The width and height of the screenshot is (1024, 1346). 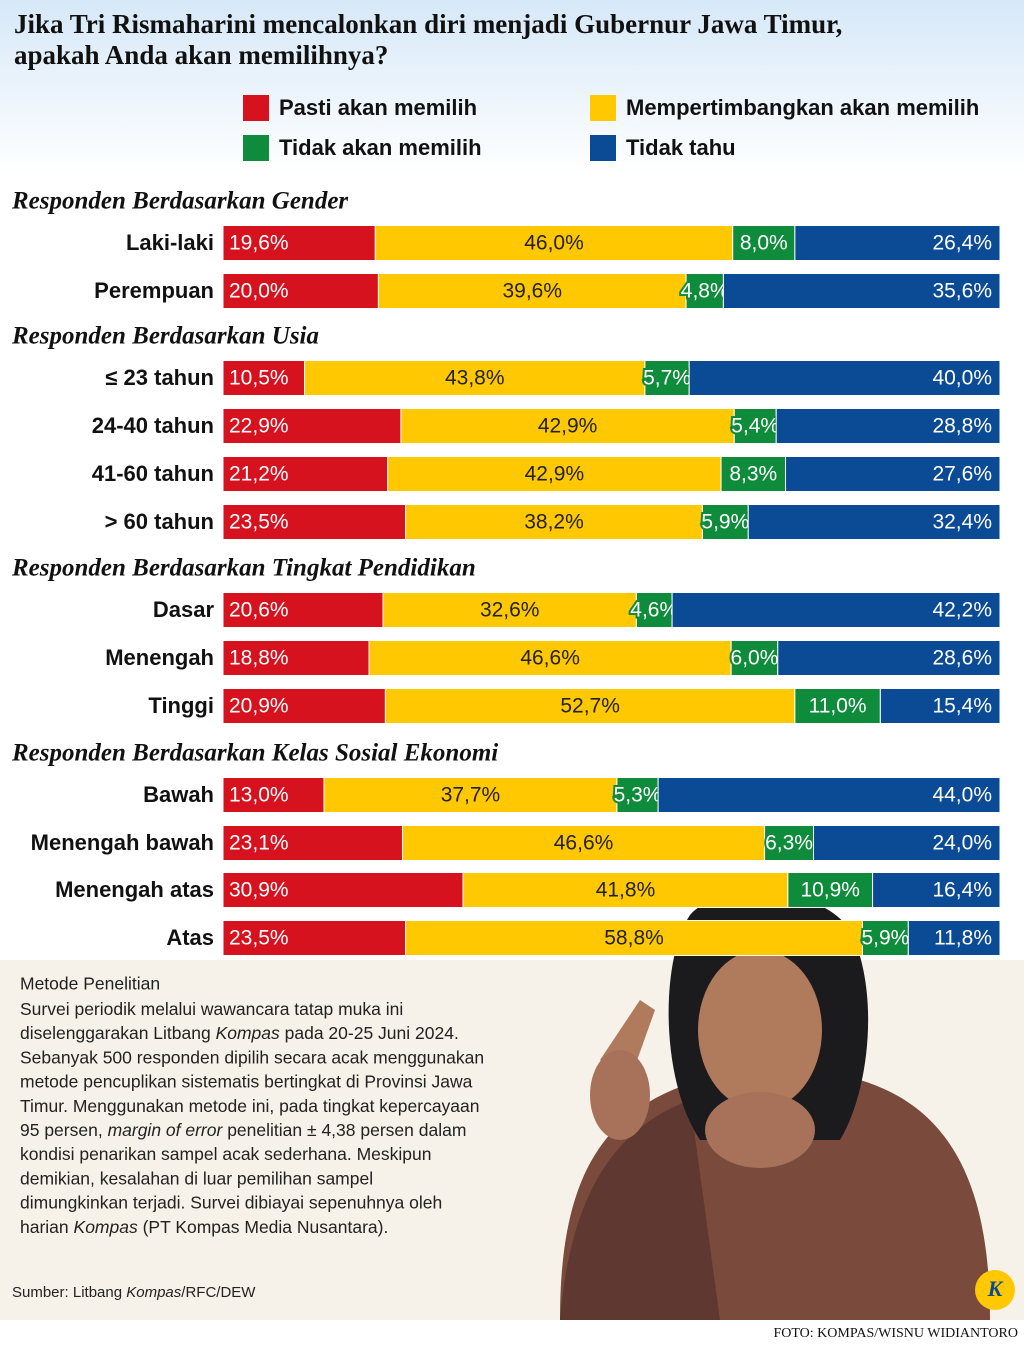 What do you see at coordinates (259, 426) in the screenshot?
I see `value-label: 22,9%` at bounding box center [259, 426].